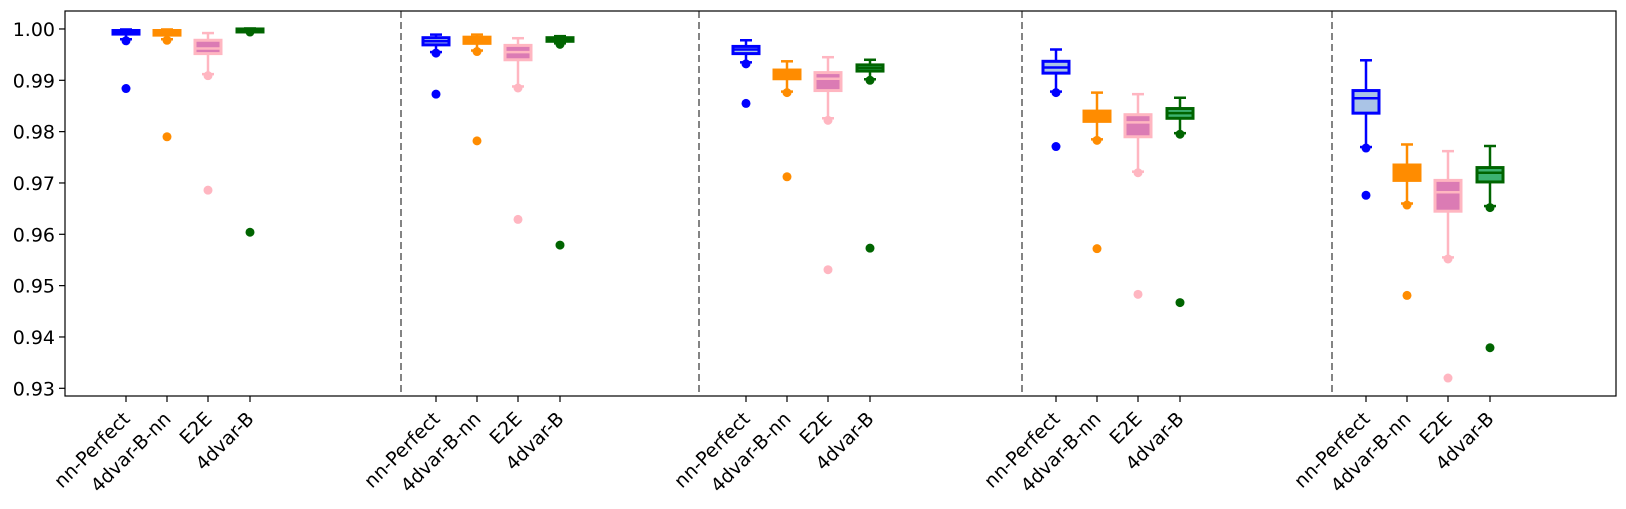  What do you see at coordinates (34, 389) in the screenshot?
I see `y-tick-label: 0.93` at bounding box center [34, 389].